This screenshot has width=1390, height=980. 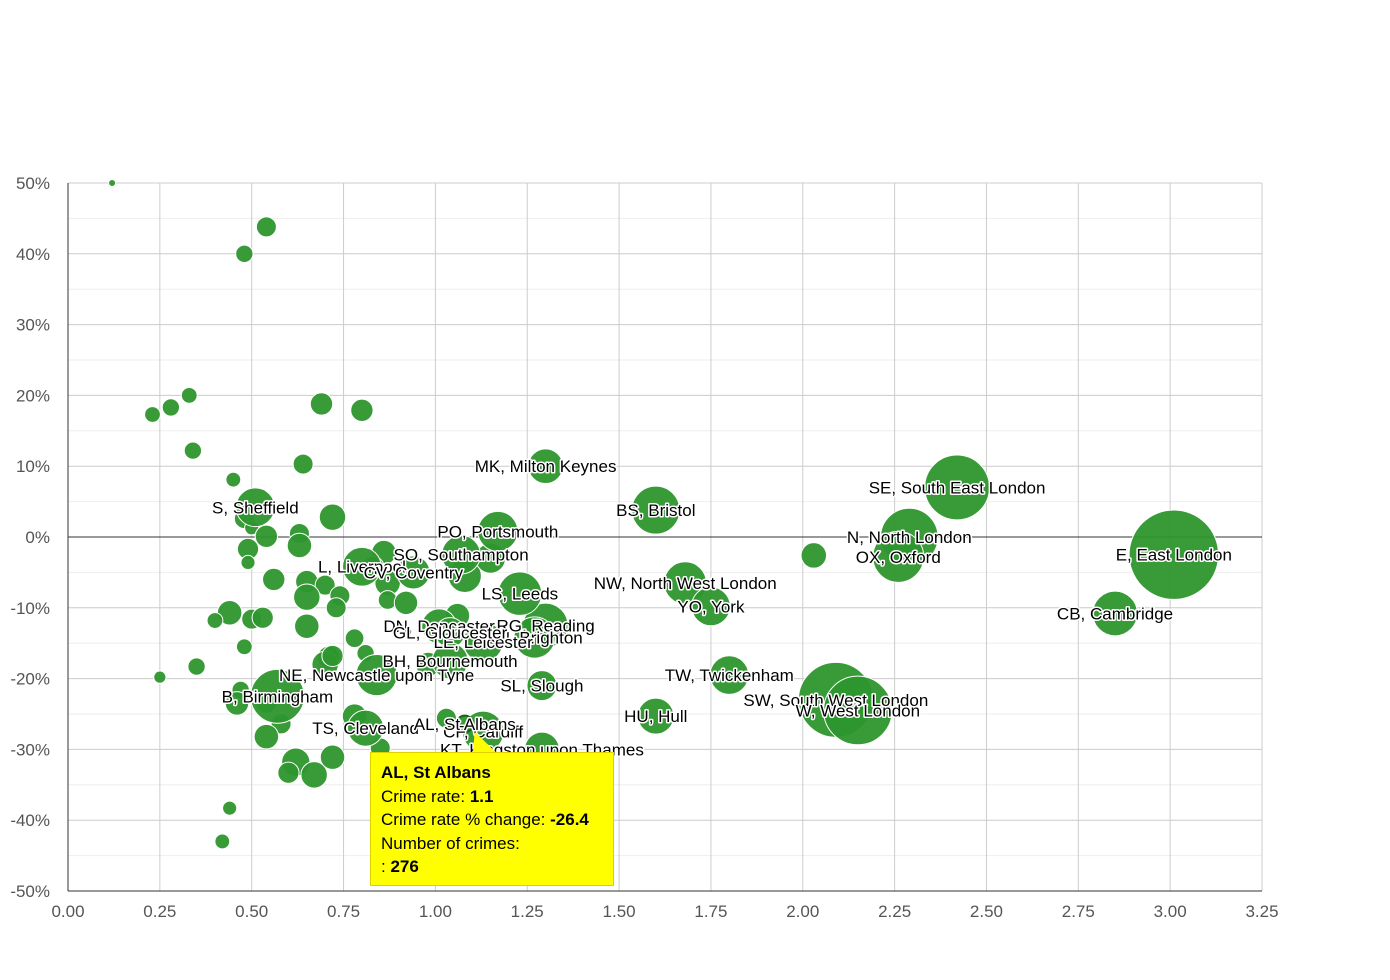 I want to click on bubble-label: BN, Brighton, so click(x=534, y=638).